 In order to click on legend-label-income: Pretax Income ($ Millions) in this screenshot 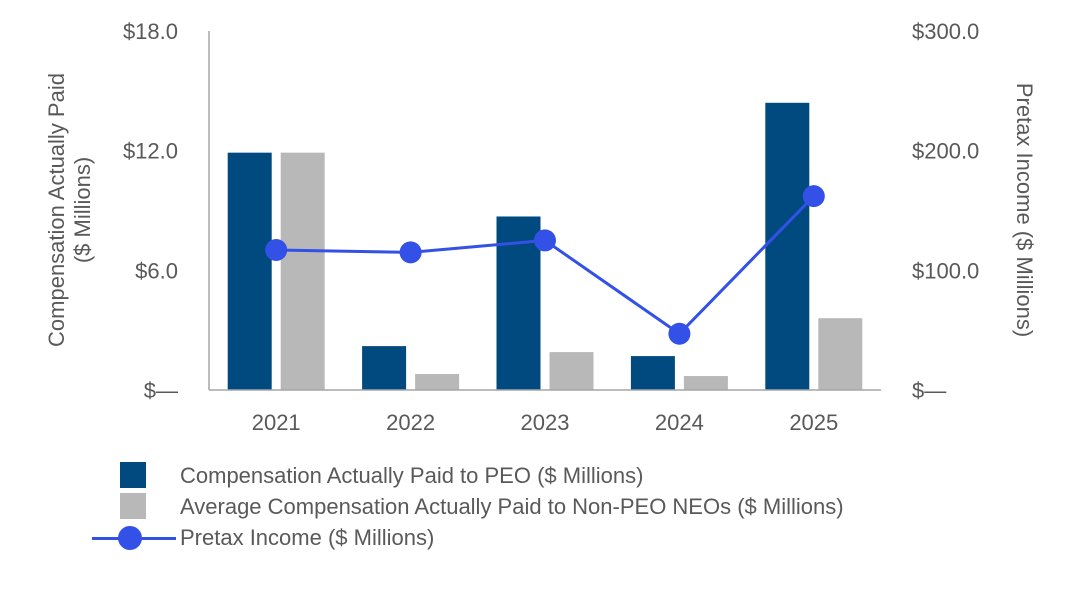, I will do `click(307, 537)`.